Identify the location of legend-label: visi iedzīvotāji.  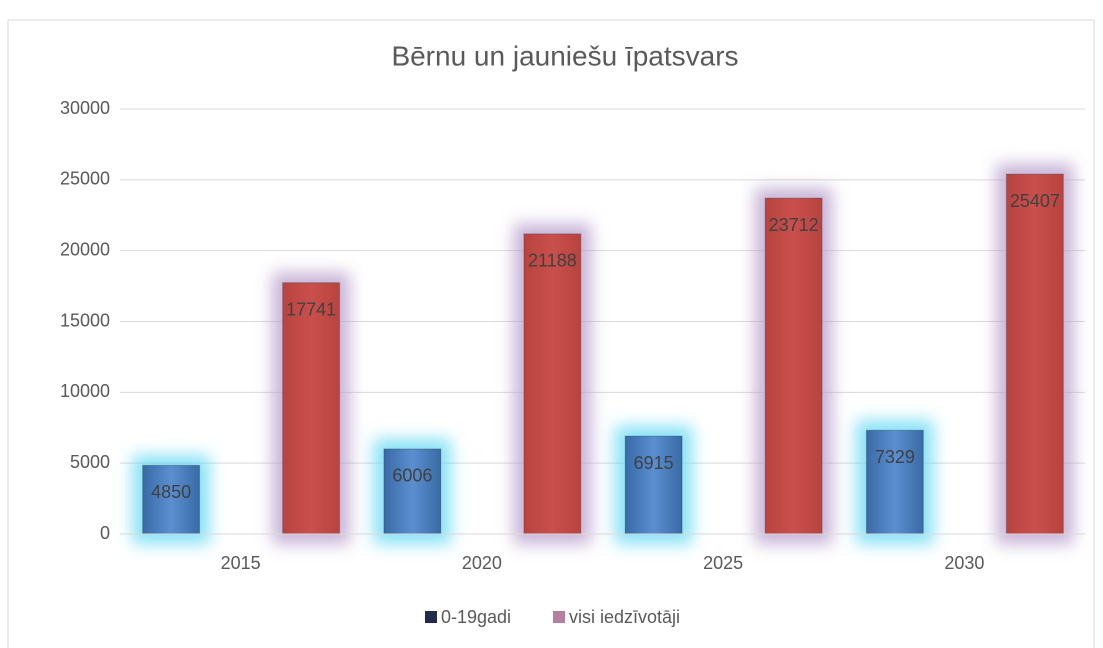
(624, 617).